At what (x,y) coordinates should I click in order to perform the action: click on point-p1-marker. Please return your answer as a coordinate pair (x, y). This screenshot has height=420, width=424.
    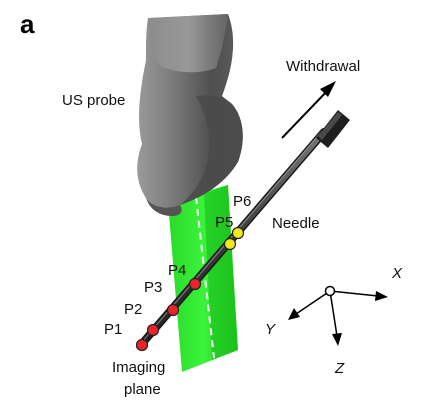
    Looking at the image, I should click on (142, 345).